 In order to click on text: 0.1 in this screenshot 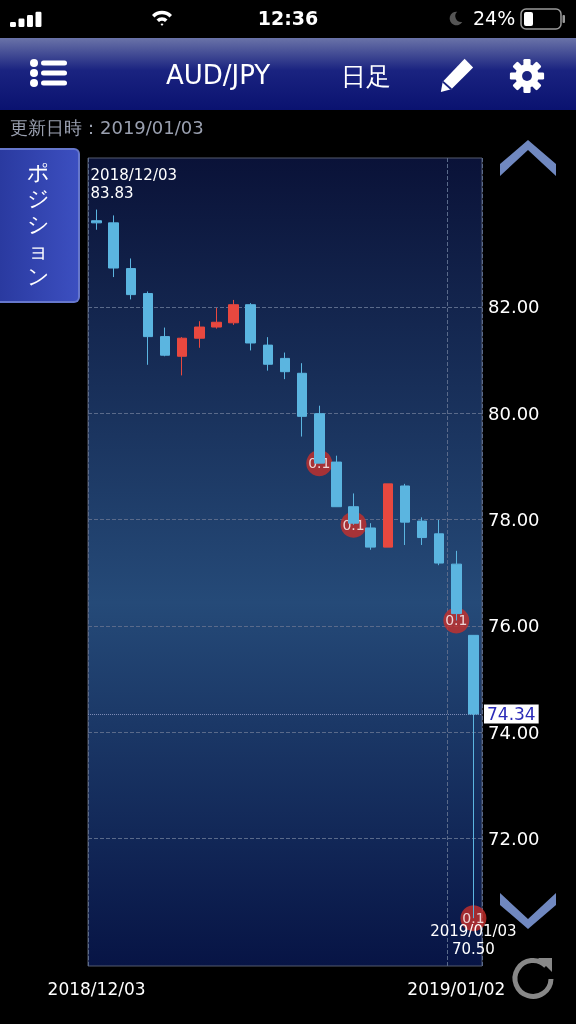, I will do `click(456, 620)`.